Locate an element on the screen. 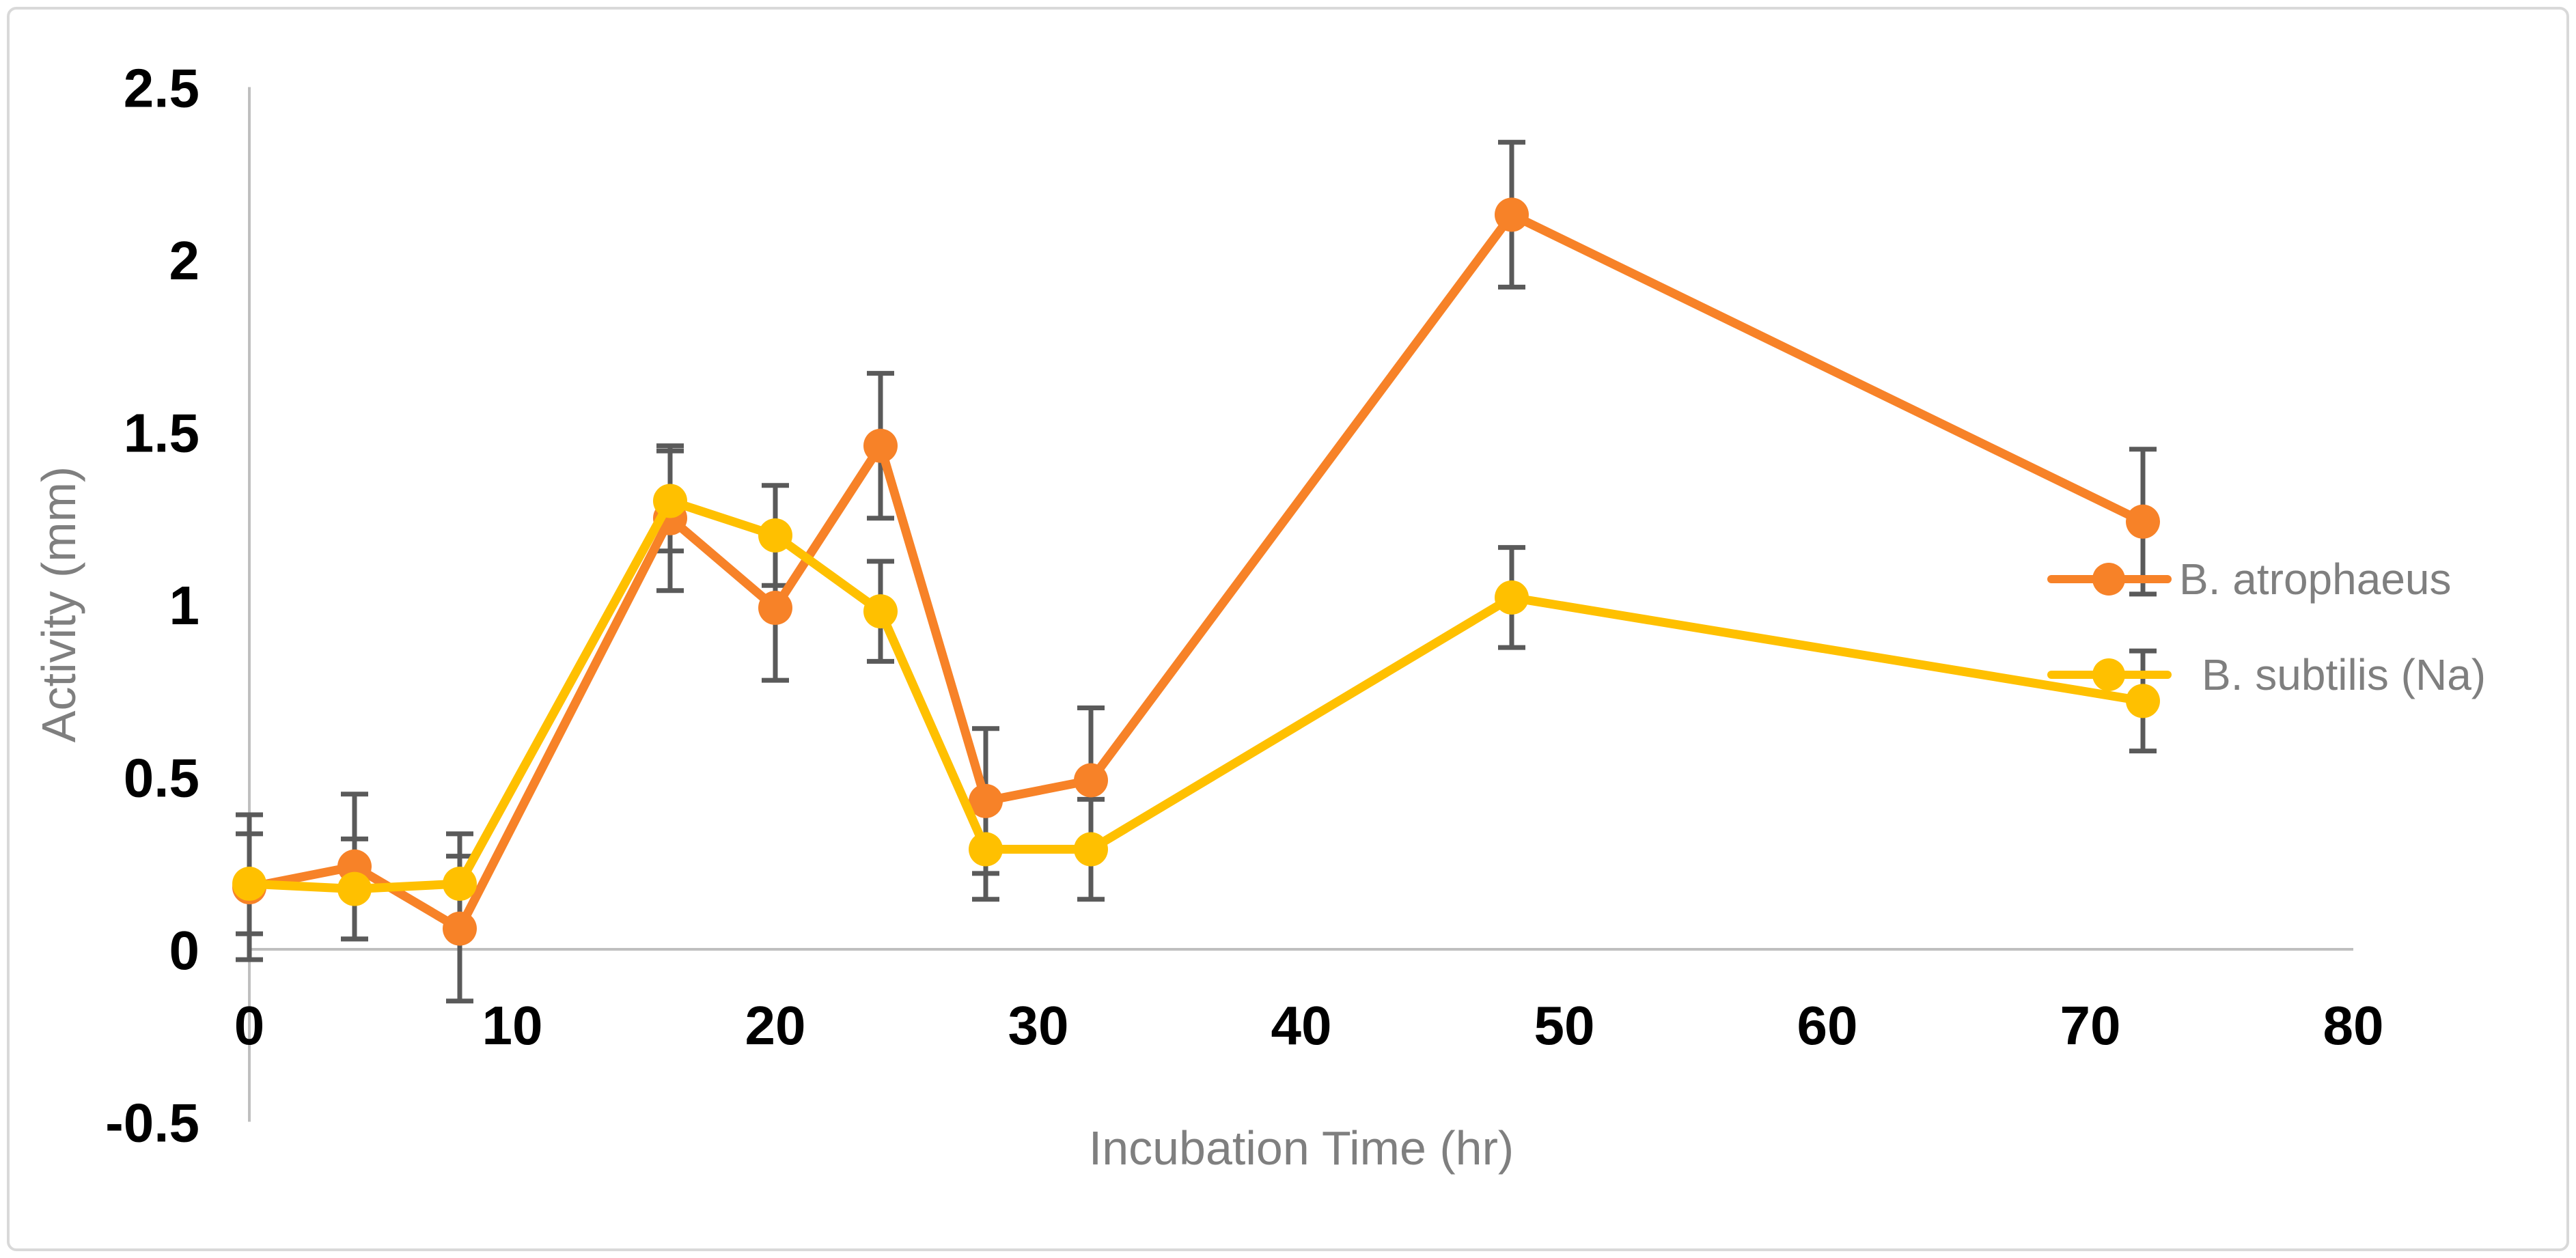  x-tick-label-60: 60 is located at coordinates (1828, 1025).